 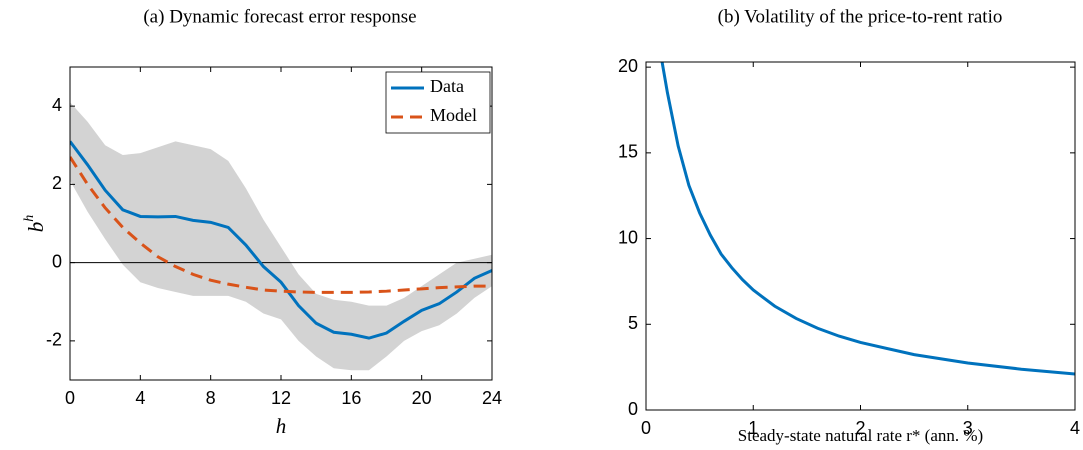 I want to click on legend-label: Model, so click(x=453, y=115).